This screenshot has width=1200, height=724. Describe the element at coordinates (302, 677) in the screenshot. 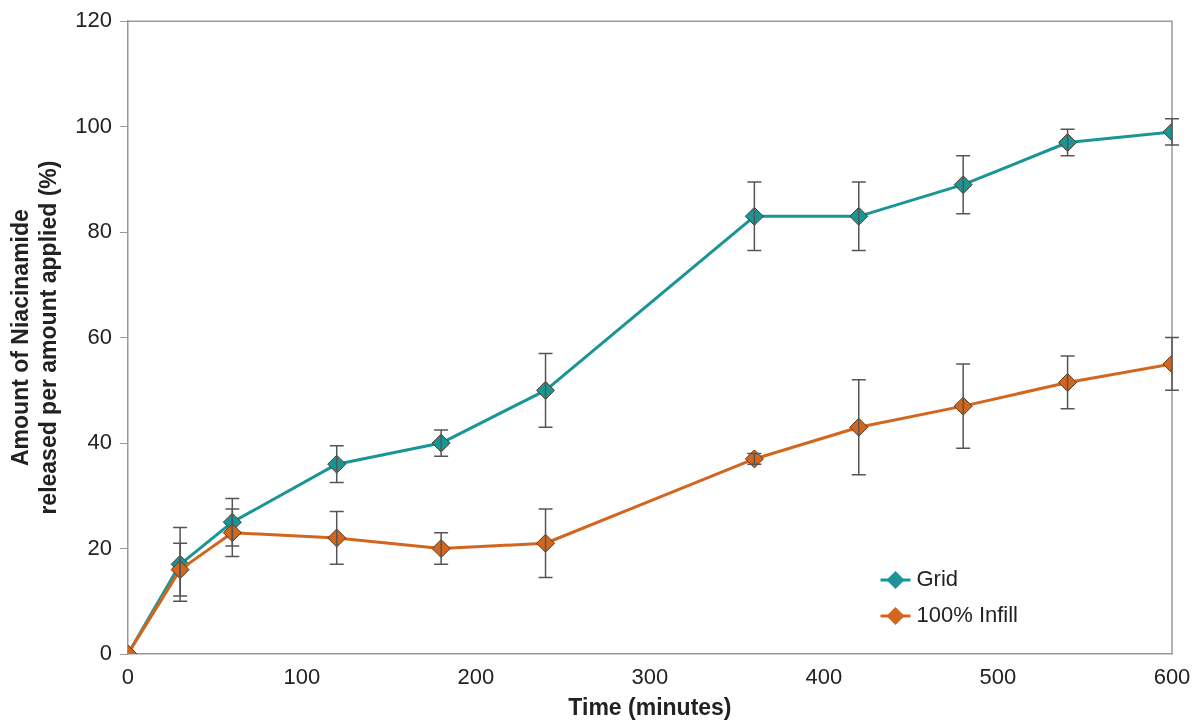

I see `x-tick-label: 100` at that location.